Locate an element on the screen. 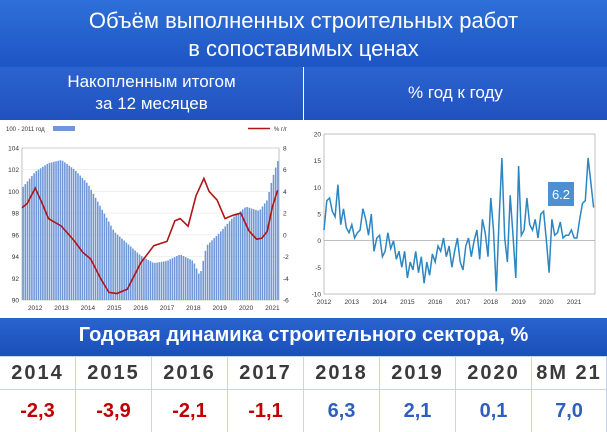 The width and height of the screenshot is (607, 432). right-chart-y-tick-label: 0 is located at coordinates (319, 241).